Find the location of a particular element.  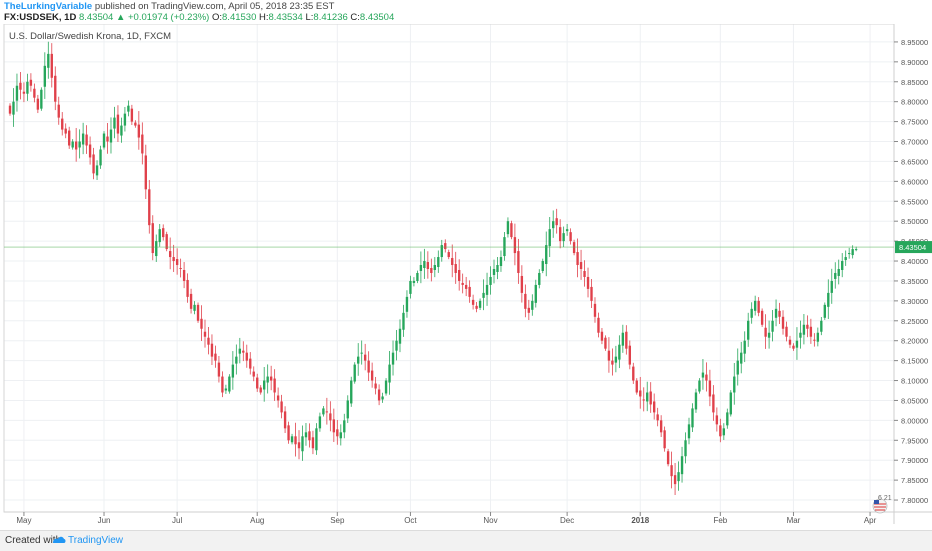

author-link: TheLurkingVariable is located at coordinates (48, 6).